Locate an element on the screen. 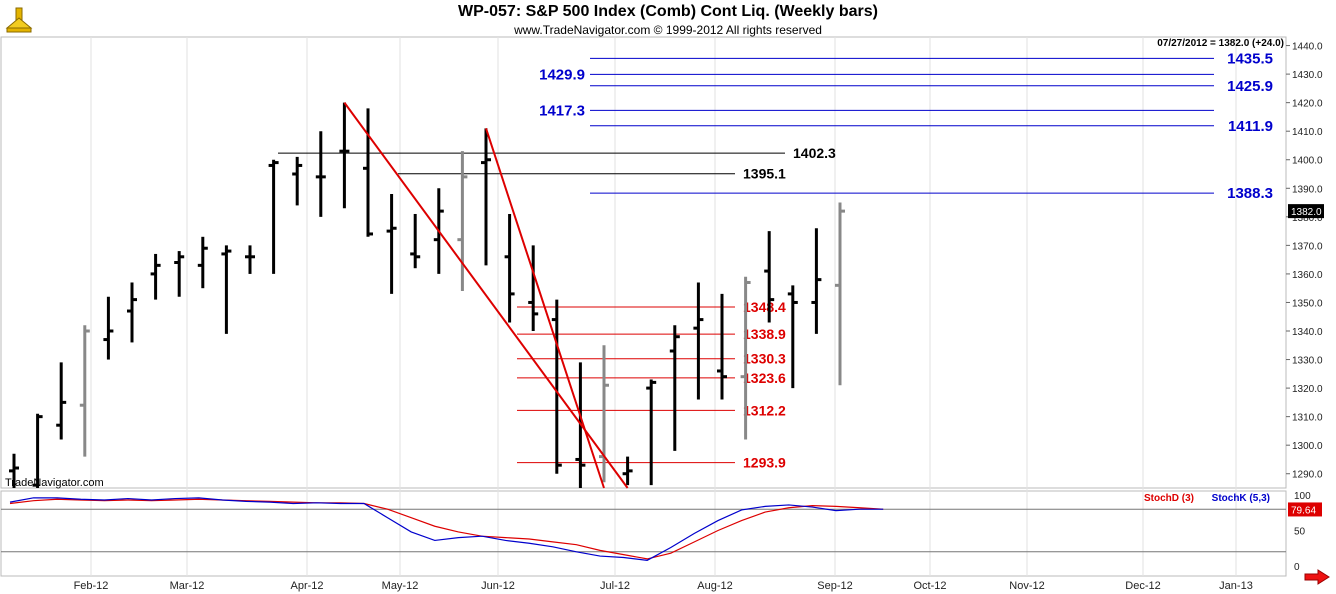 Image resolution: width=1336 pixels, height=594 pixels. y-tick-label: 1440.0 is located at coordinates (1307, 47).